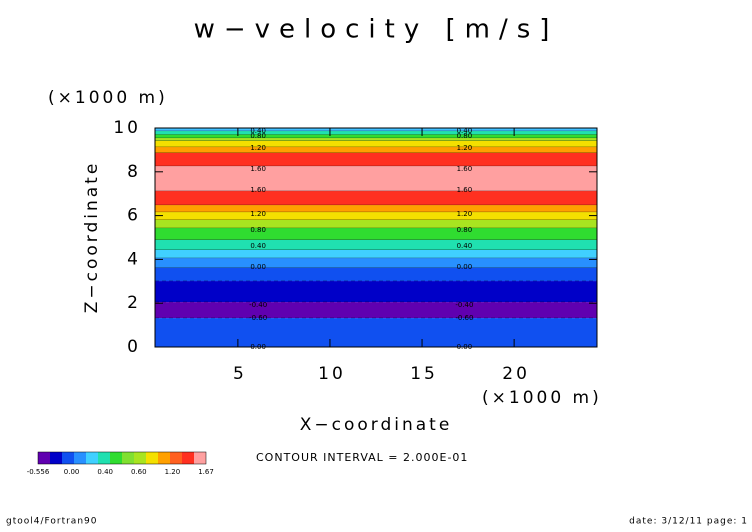 This screenshot has height=532, width=752. Describe the element at coordinates (92, 237) in the screenshot. I see `y-axis-label: Z−coordinate` at that location.